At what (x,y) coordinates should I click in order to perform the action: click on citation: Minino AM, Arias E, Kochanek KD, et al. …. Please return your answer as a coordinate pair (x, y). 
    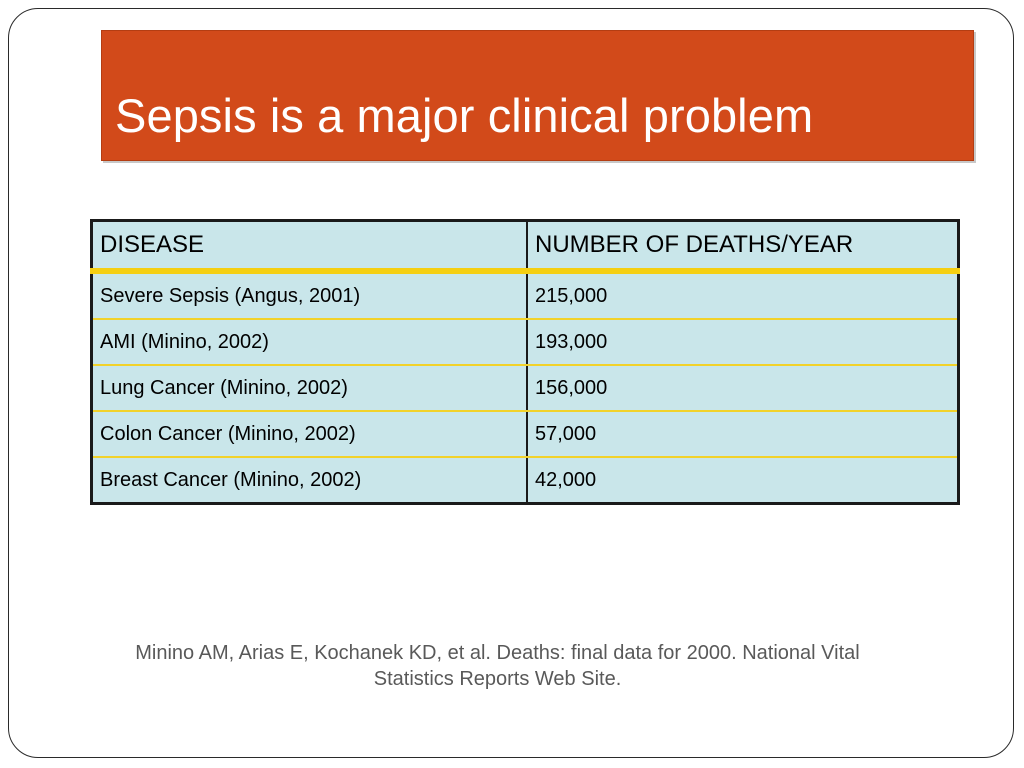
    Looking at the image, I should click on (497, 666).